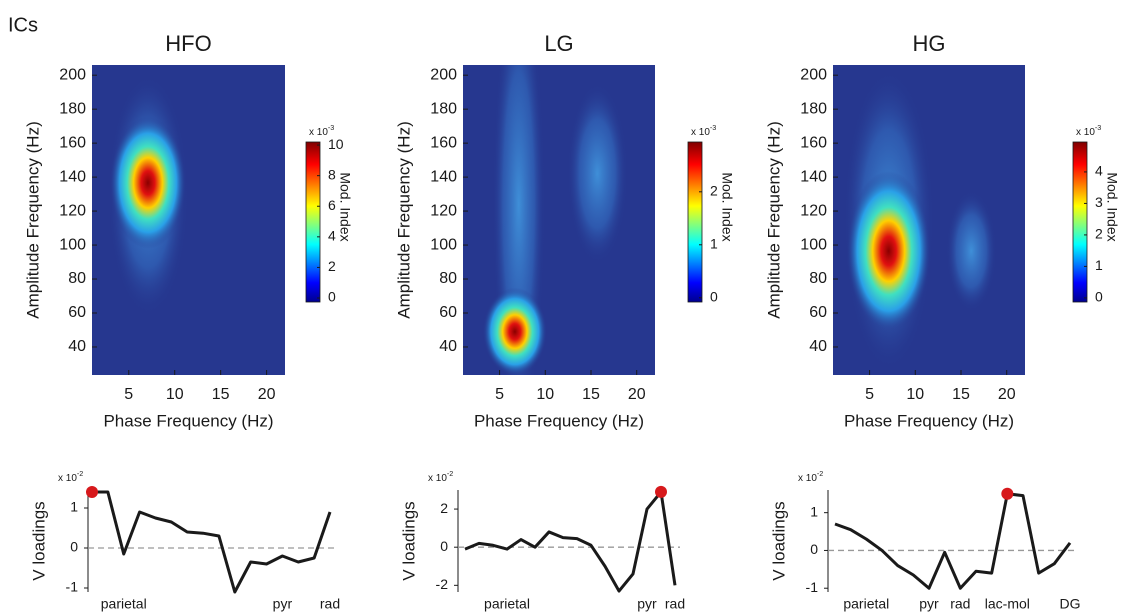 This screenshot has width=1133, height=614. I want to click on chart-title: HFO, so click(188, 43).